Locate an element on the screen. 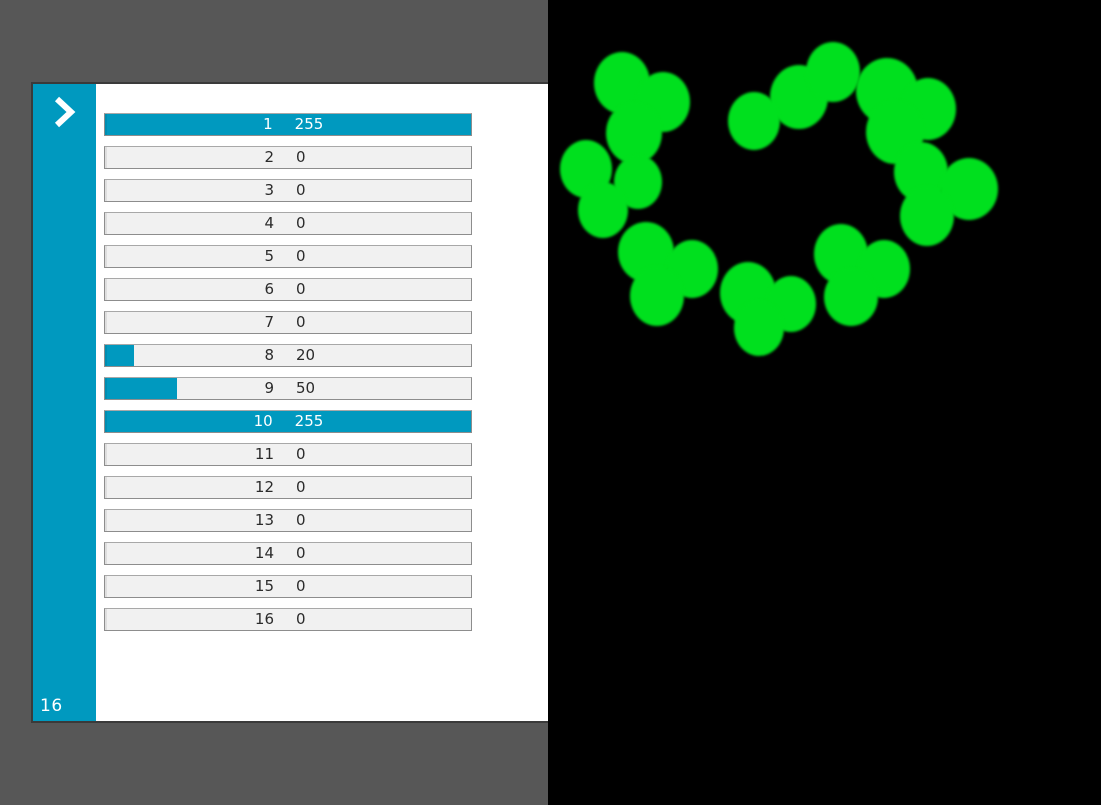  channel-slider-label: 1 255 is located at coordinates (288, 124).